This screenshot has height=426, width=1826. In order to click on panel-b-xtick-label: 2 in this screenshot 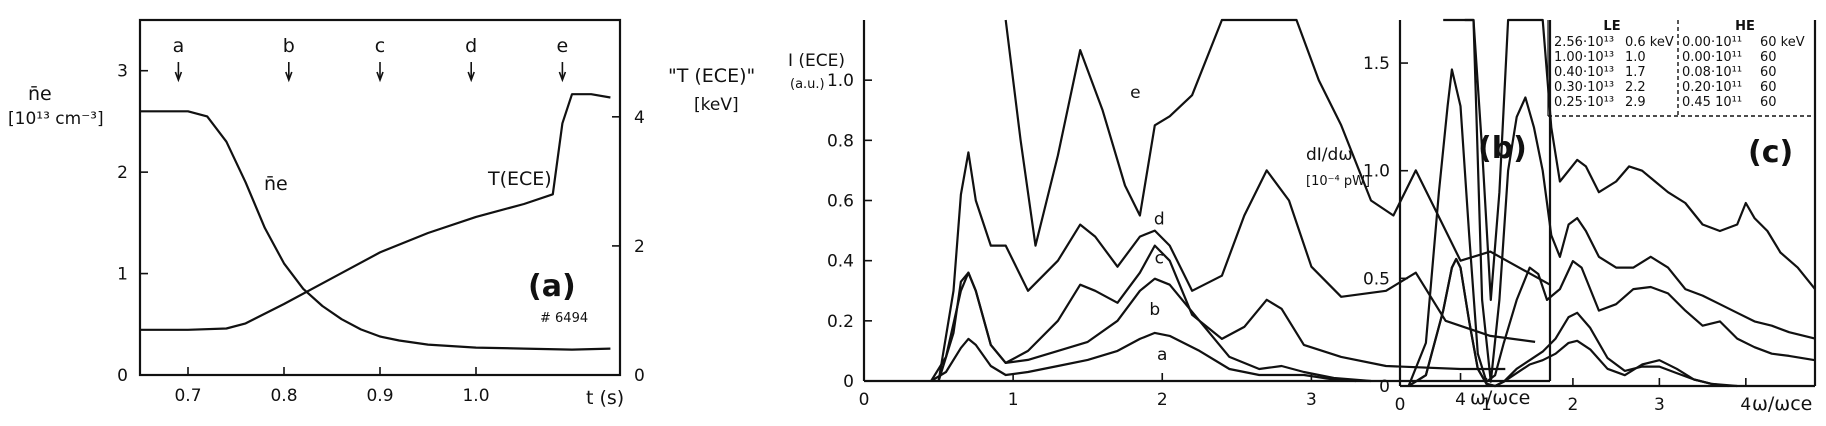, I will do `click(1162, 400)`.